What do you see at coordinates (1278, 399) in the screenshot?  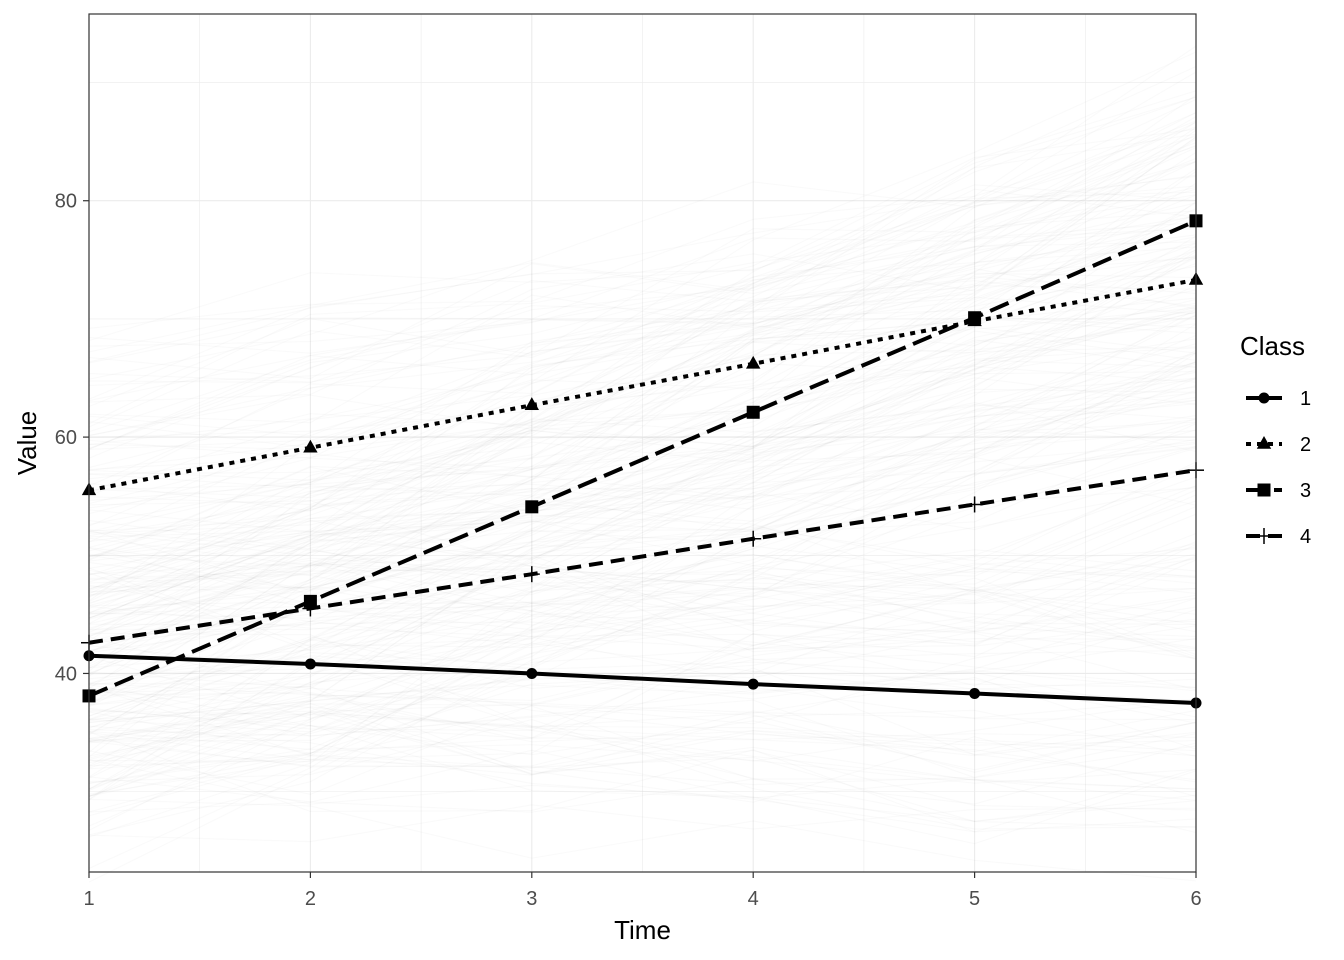 I see `legend-key-1: 1` at bounding box center [1278, 399].